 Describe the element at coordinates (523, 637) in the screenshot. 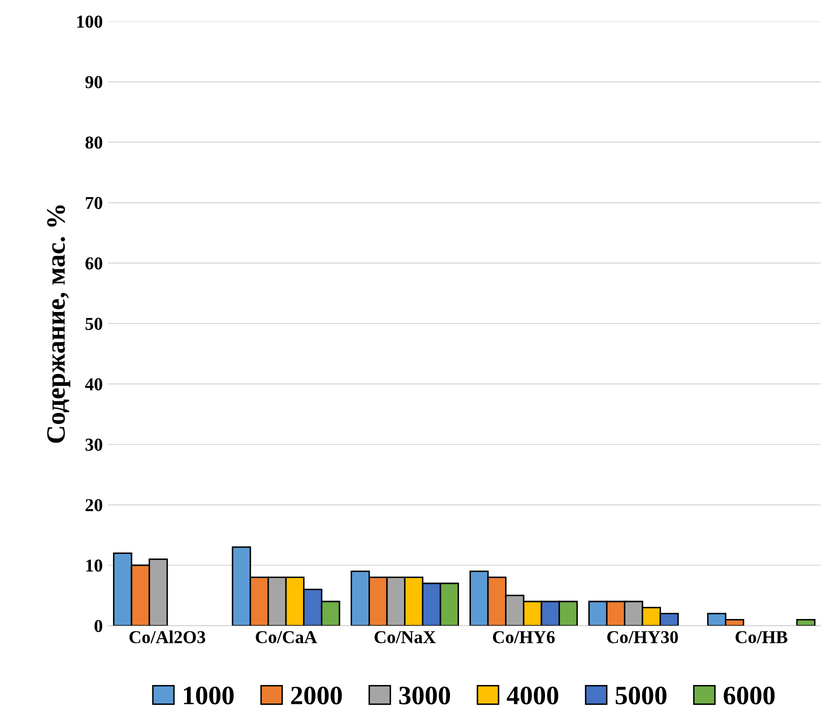

I see `x-tick-label: Co/HY6` at that location.